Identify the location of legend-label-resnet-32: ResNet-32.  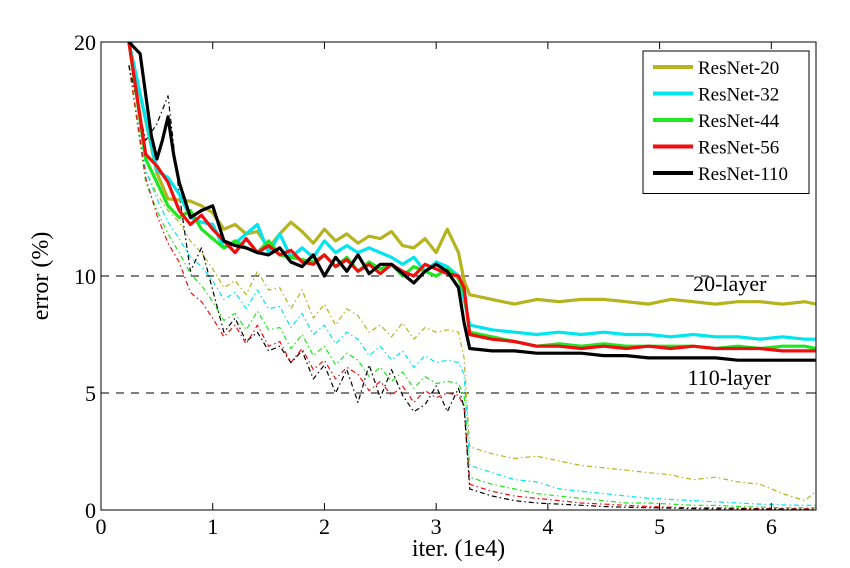
(738, 95).